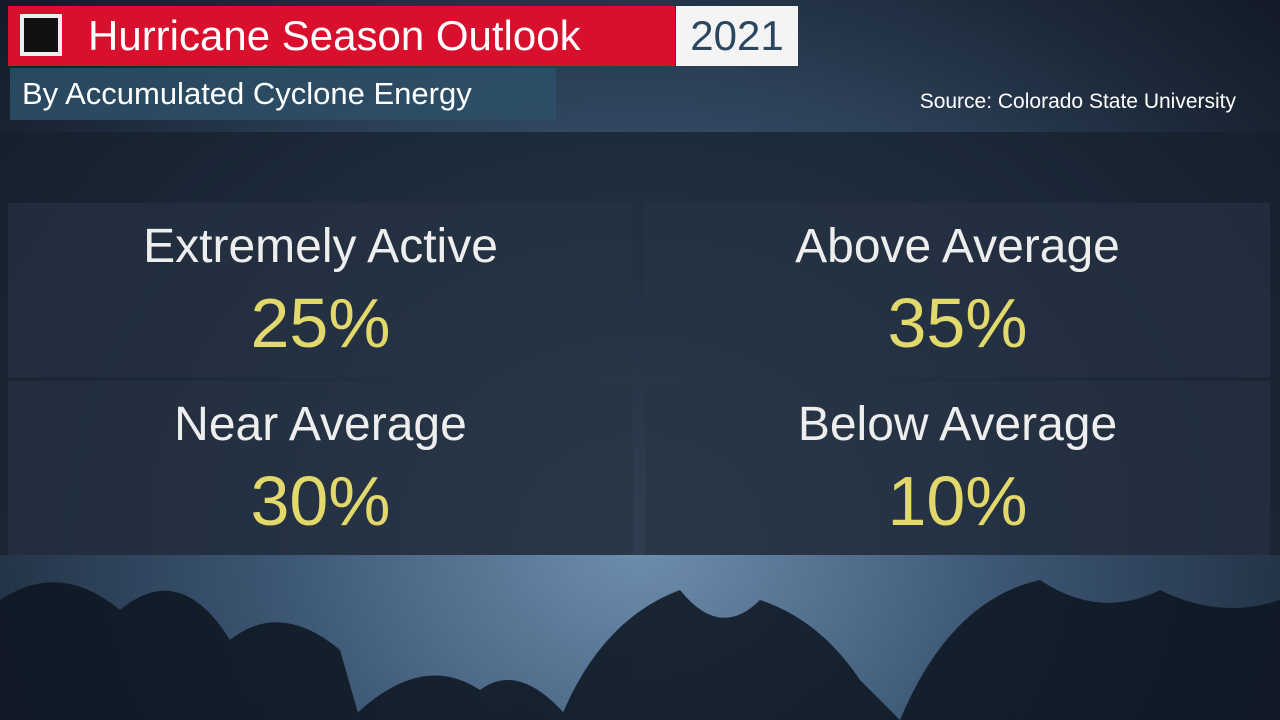 This screenshot has height=720, width=1280. I want to click on title: Hurricane Season Outlook, so click(334, 35).